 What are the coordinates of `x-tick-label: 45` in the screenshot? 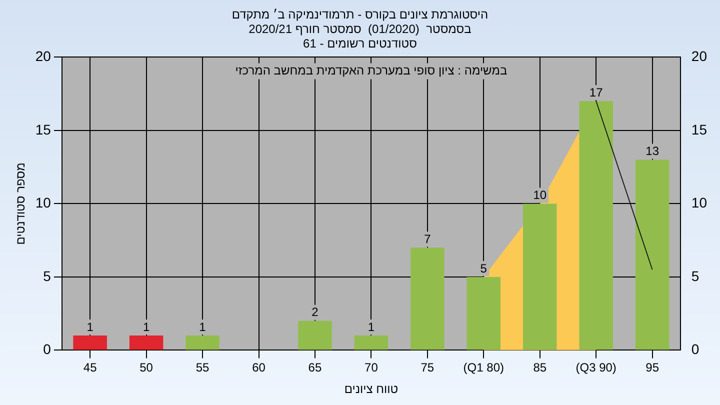 It's located at (90, 367).